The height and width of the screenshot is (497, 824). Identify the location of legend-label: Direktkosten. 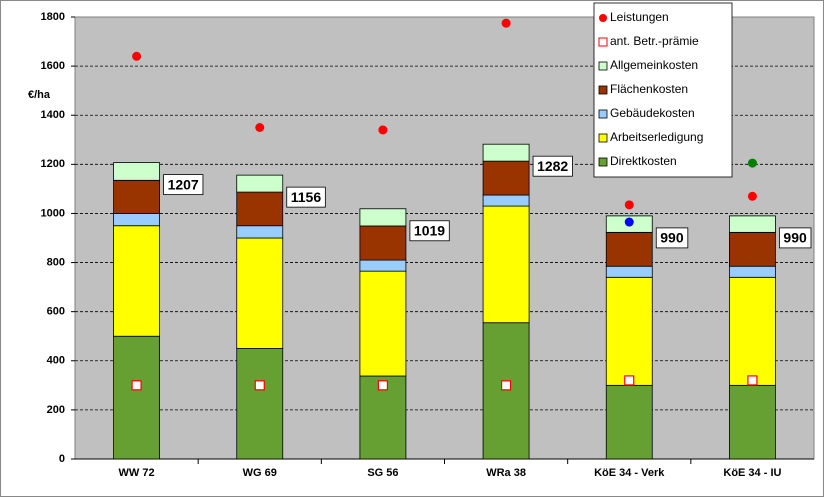
(643, 161).